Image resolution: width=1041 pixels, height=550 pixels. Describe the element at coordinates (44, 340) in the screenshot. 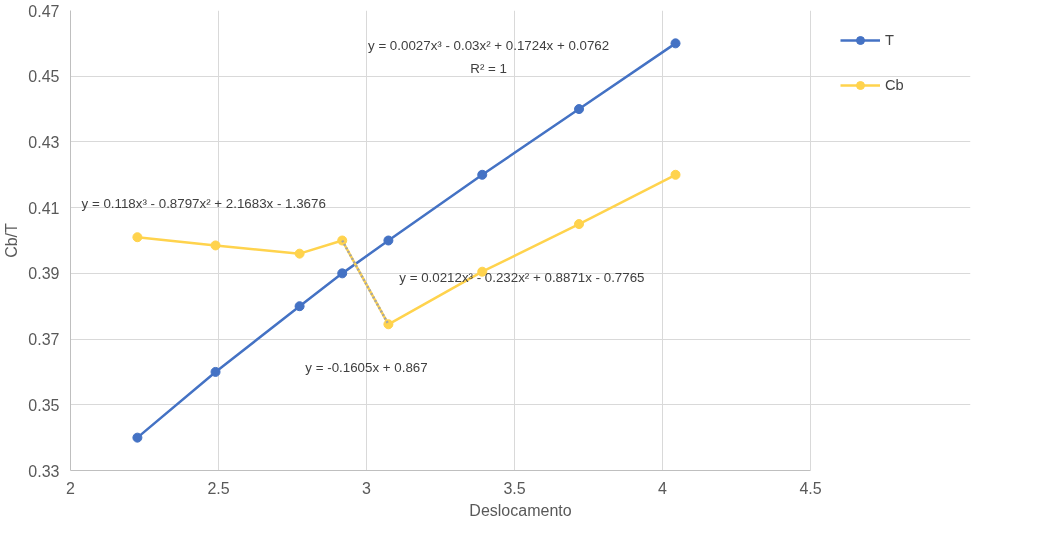

I see `y-tick-label: 0.37` at that location.